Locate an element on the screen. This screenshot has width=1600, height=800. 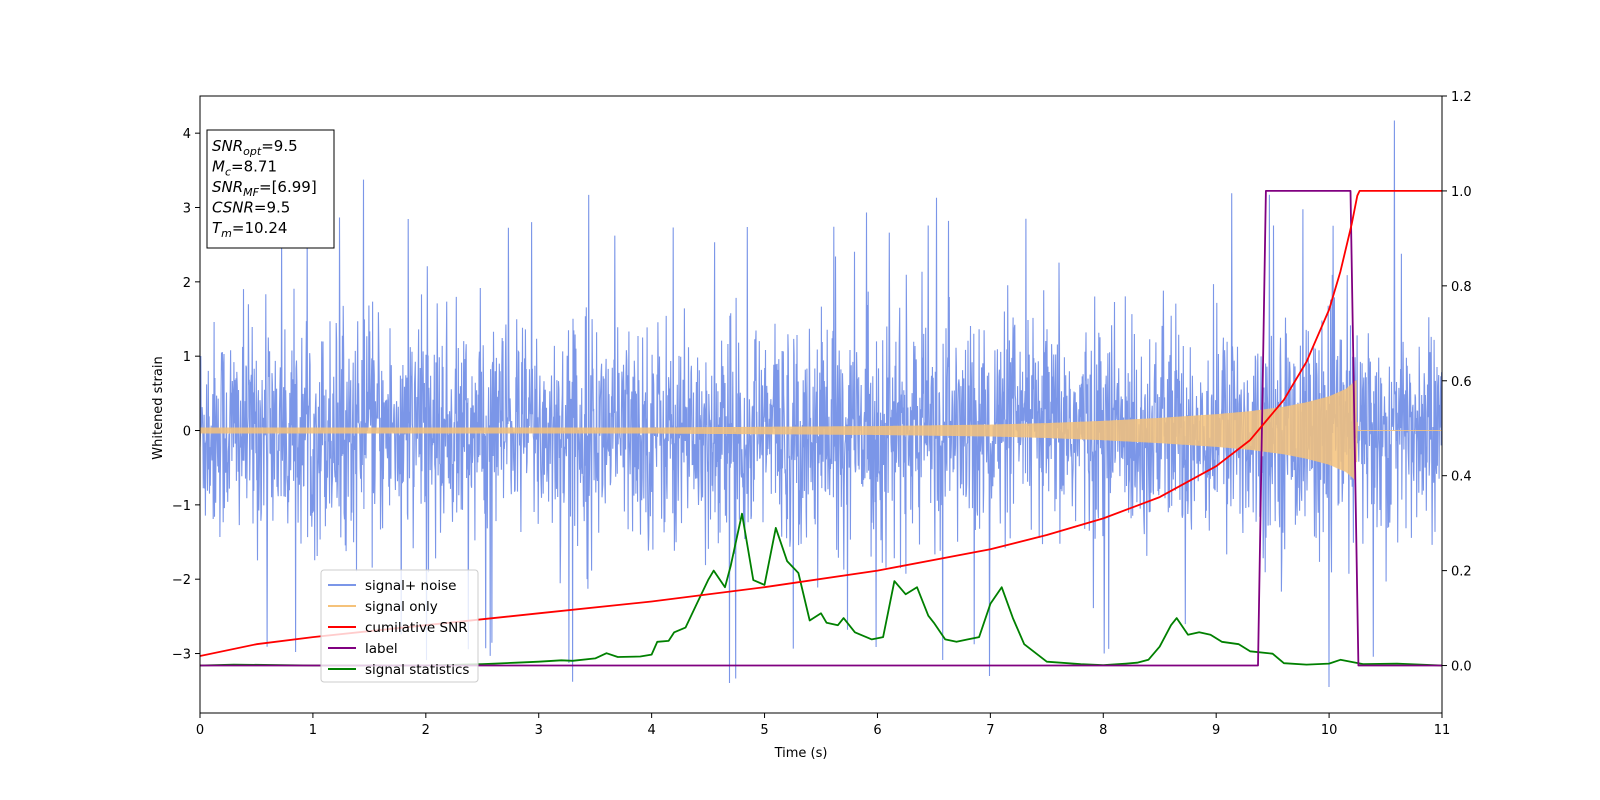
x-tick-label: 9 is located at coordinates (1216, 730).